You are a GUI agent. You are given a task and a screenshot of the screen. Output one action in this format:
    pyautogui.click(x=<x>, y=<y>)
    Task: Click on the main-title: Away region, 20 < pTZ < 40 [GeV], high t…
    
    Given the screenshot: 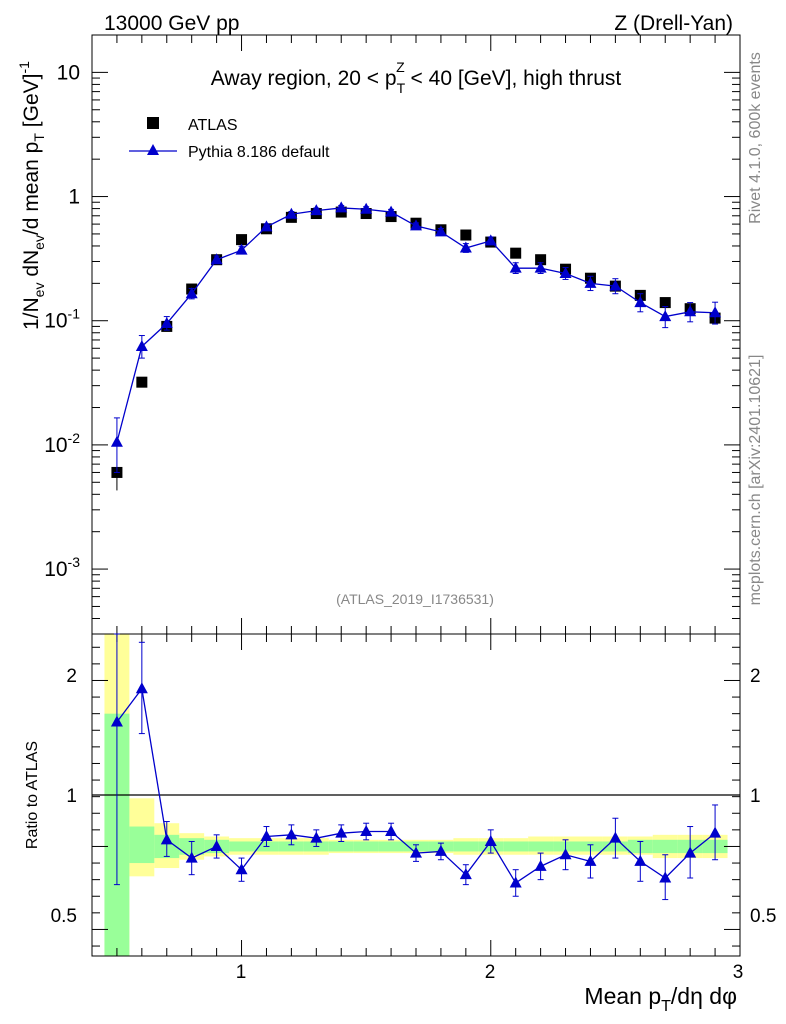 What is the action you would take?
    pyautogui.click(x=416, y=77)
    